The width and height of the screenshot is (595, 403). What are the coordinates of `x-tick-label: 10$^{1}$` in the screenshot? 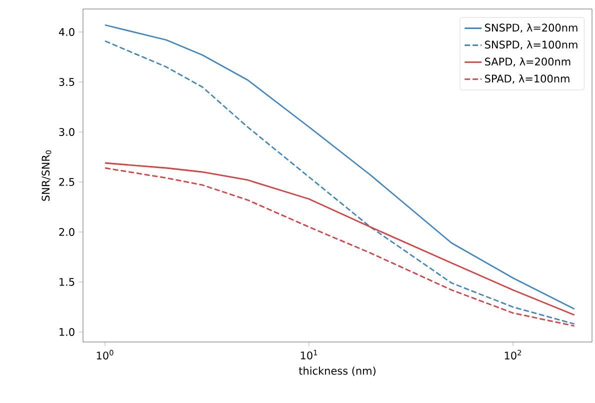 It's located at (309, 355).